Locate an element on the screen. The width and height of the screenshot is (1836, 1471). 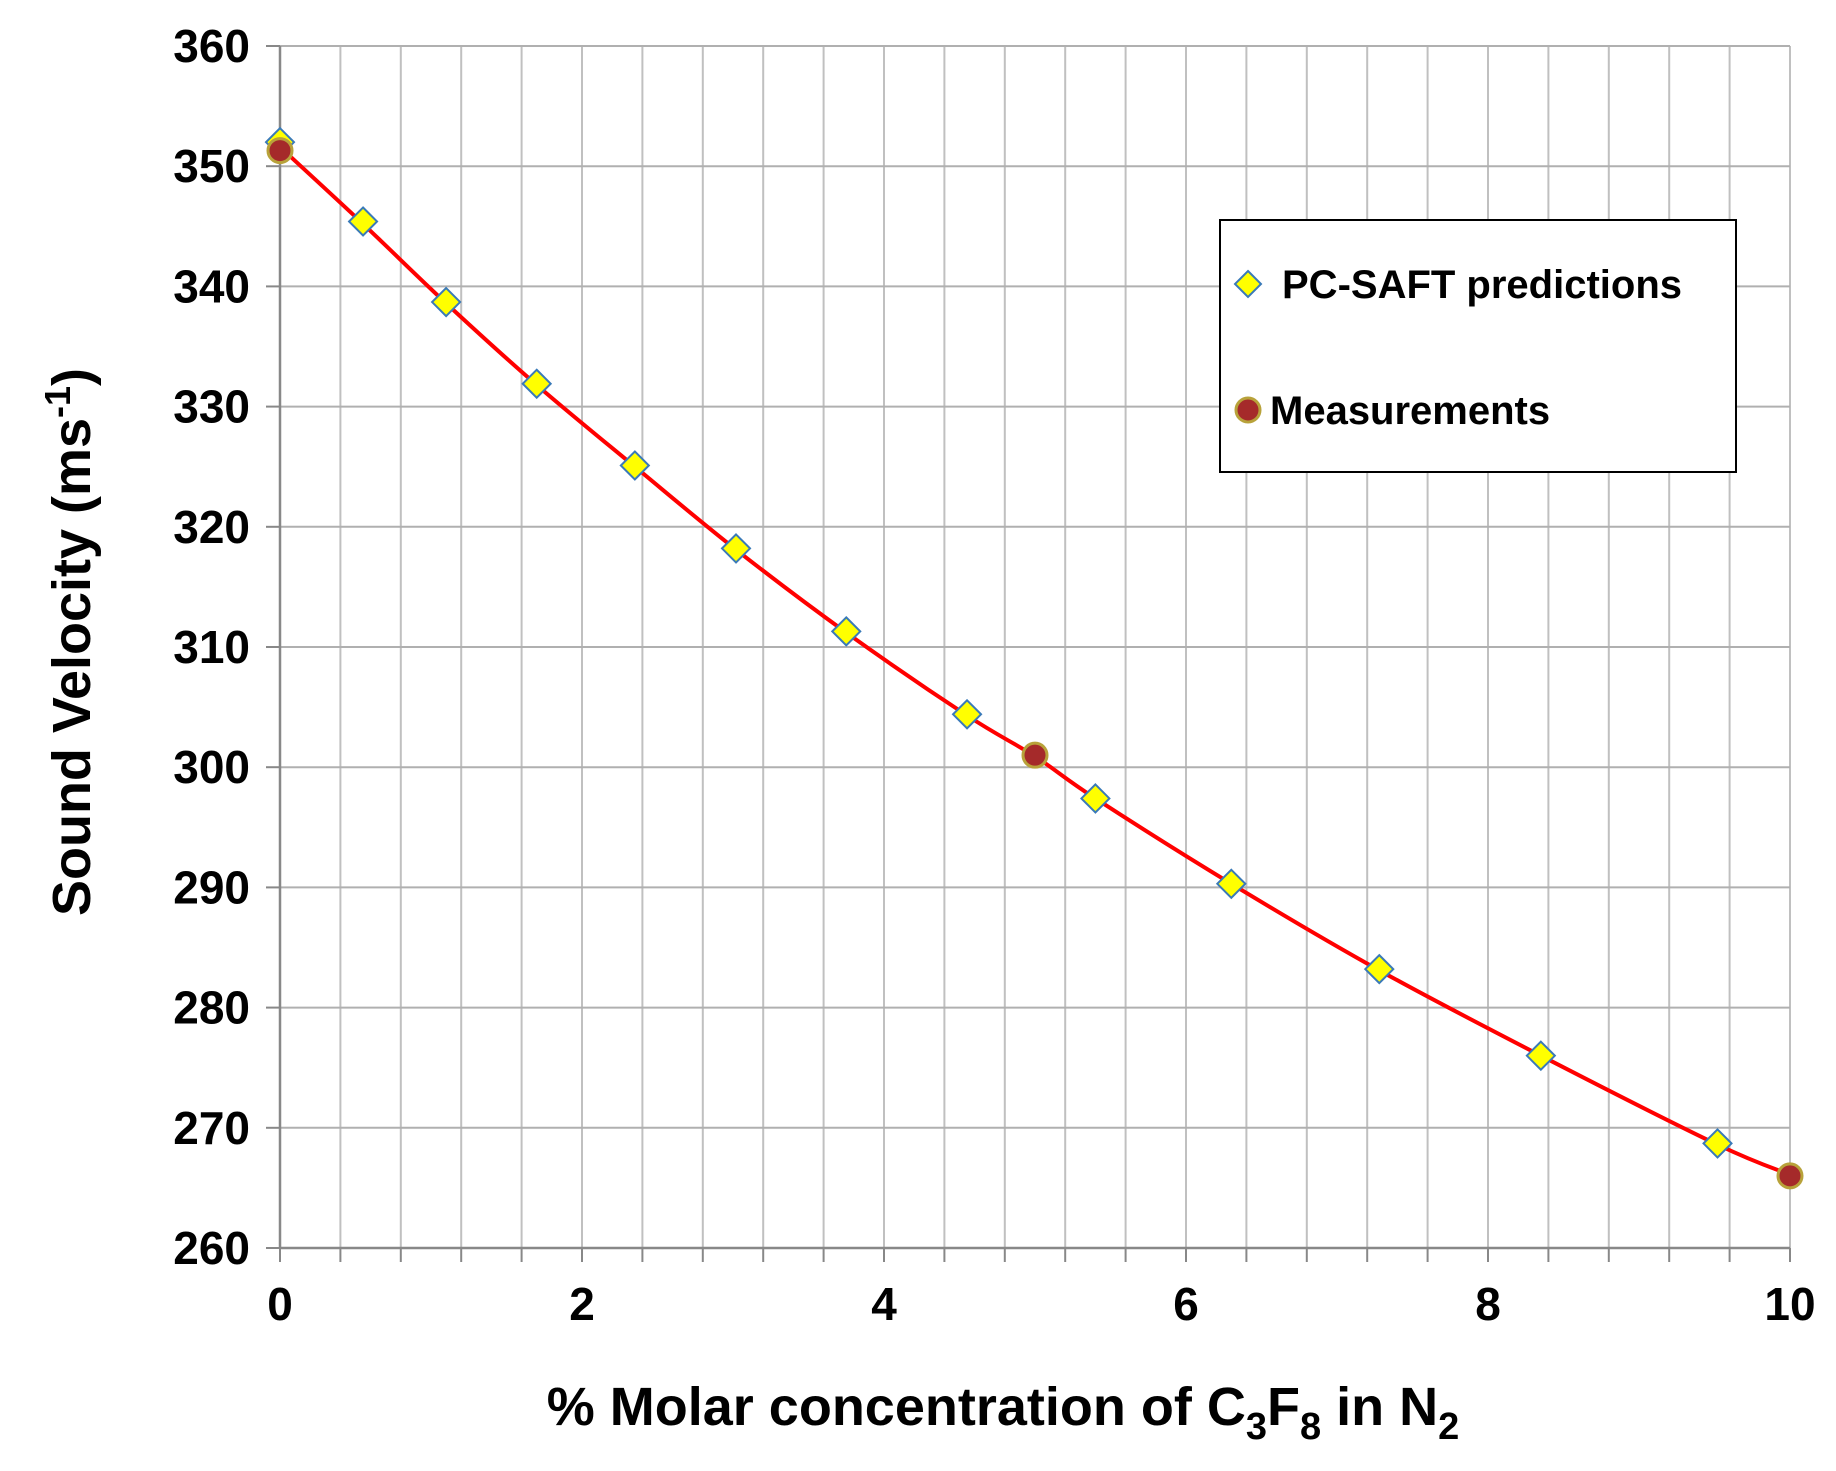
legend-diamond-marker is located at coordinates (1248, 284).